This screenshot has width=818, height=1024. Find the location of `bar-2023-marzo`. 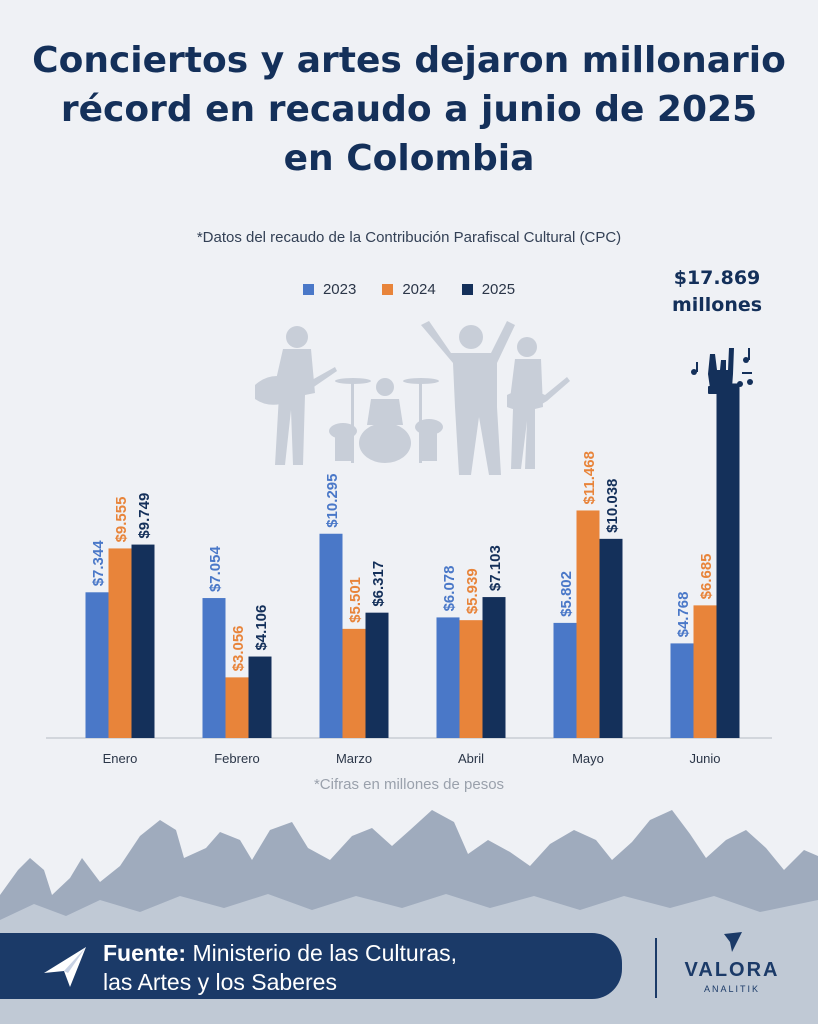

bar-2023-marzo is located at coordinates (331, 635).